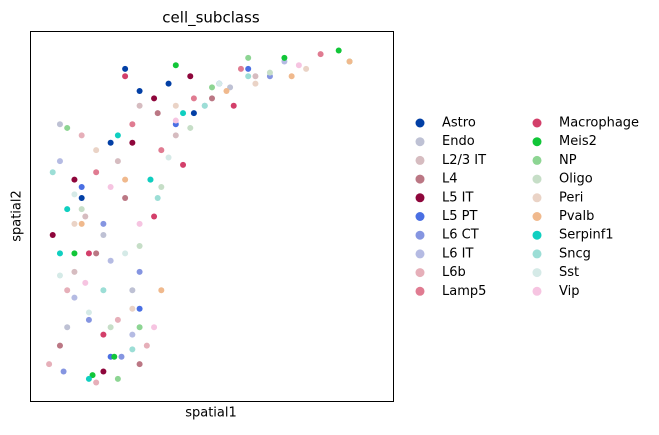 This screenshot has height=435, width=659. Describe the element at coordinates (576, 216) in the screenshot. I see `legend-label: Pvalb` at that location.